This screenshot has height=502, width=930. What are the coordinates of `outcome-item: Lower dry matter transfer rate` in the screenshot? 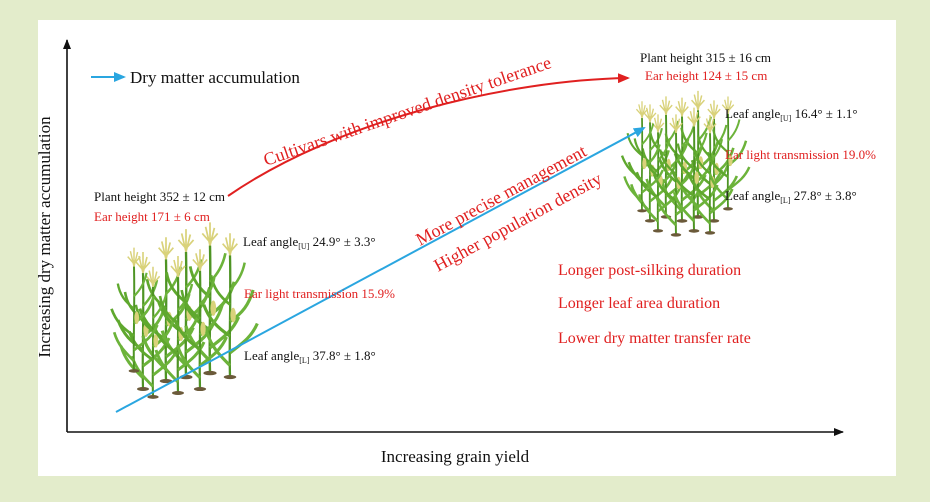 It's located at (654, 338).